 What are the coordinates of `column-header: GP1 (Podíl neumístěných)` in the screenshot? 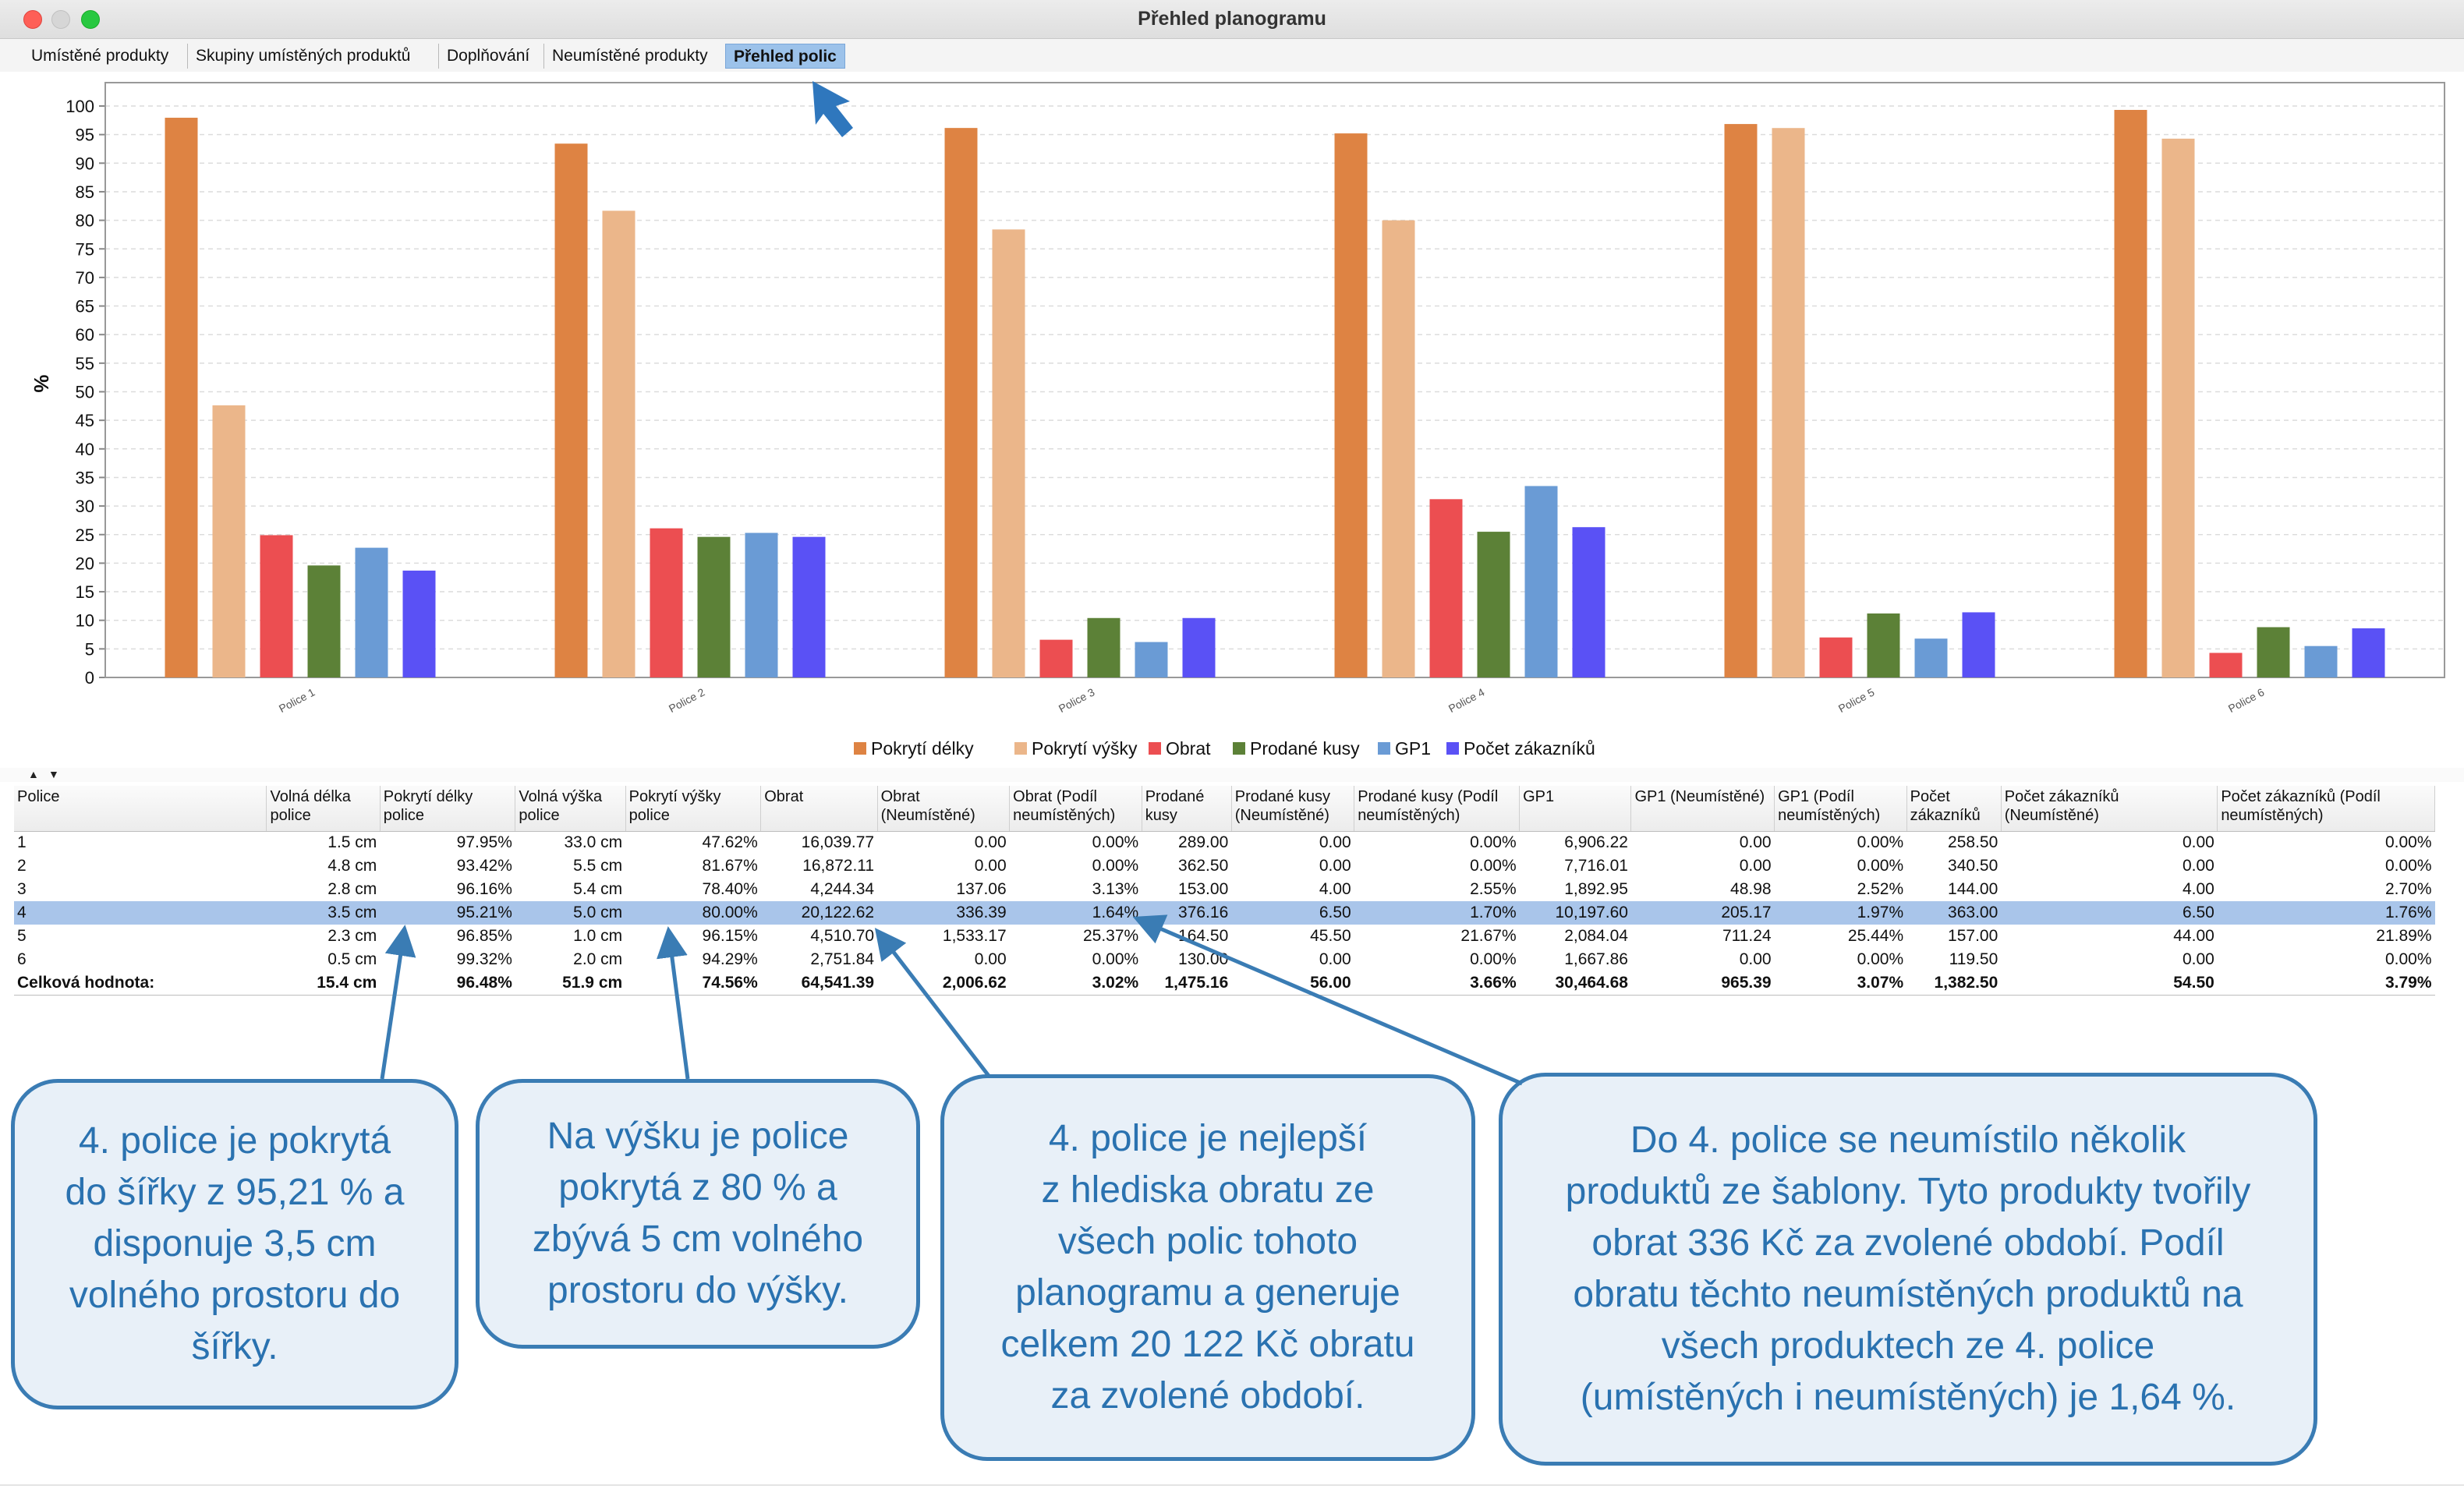 It's located at (1841, 809).